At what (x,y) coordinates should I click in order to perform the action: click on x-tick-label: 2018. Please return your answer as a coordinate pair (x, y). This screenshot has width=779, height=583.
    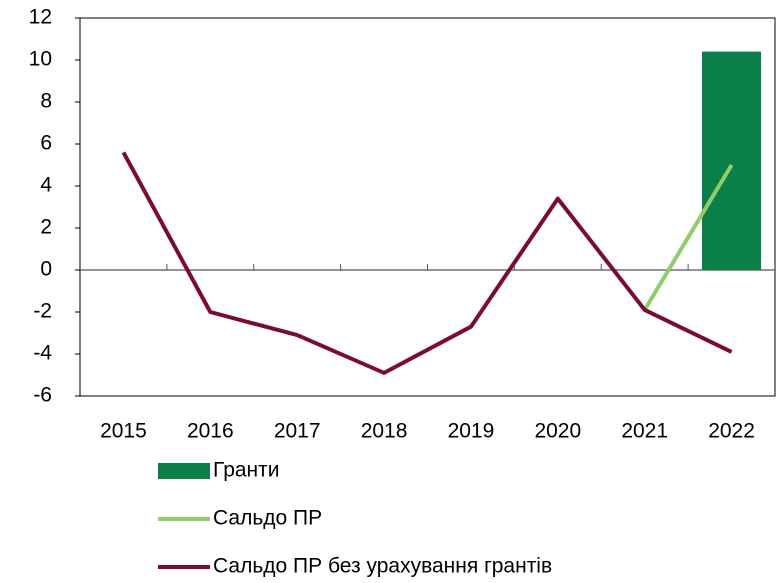
    Looking at the image, I should click on (384, 431).